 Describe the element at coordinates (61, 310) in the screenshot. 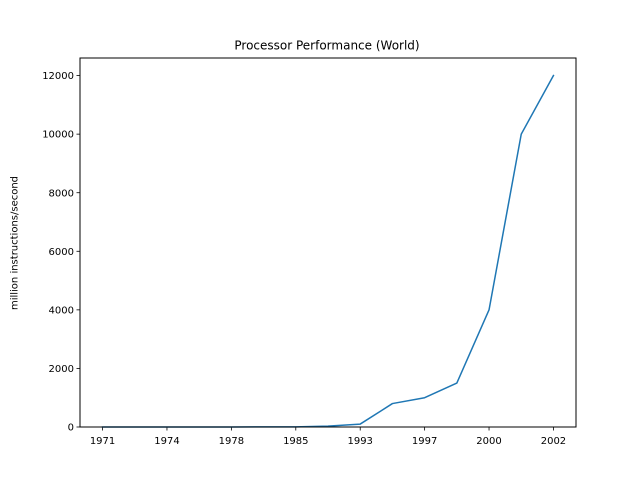

I see `y-tick-label: 4000` at that location.